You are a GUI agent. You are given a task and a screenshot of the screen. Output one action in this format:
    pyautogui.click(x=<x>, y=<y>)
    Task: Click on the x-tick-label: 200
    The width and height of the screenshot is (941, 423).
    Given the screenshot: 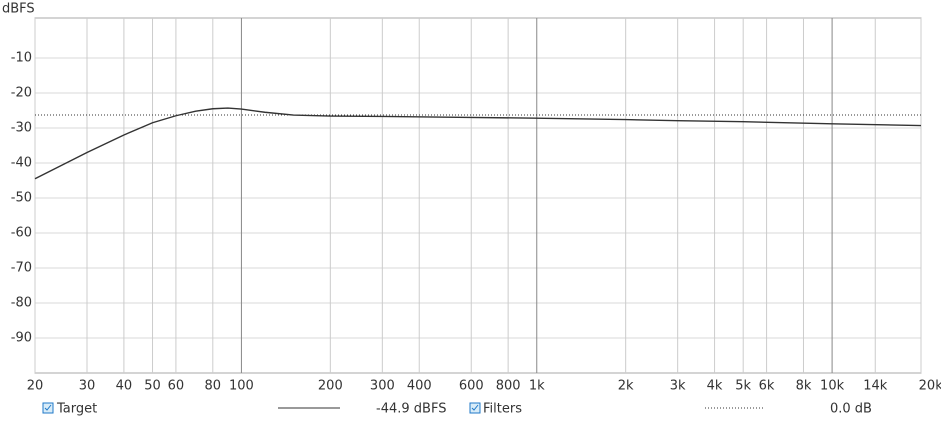 What is the action you would take?
    pyautogui.click(x=330, y=386)
    